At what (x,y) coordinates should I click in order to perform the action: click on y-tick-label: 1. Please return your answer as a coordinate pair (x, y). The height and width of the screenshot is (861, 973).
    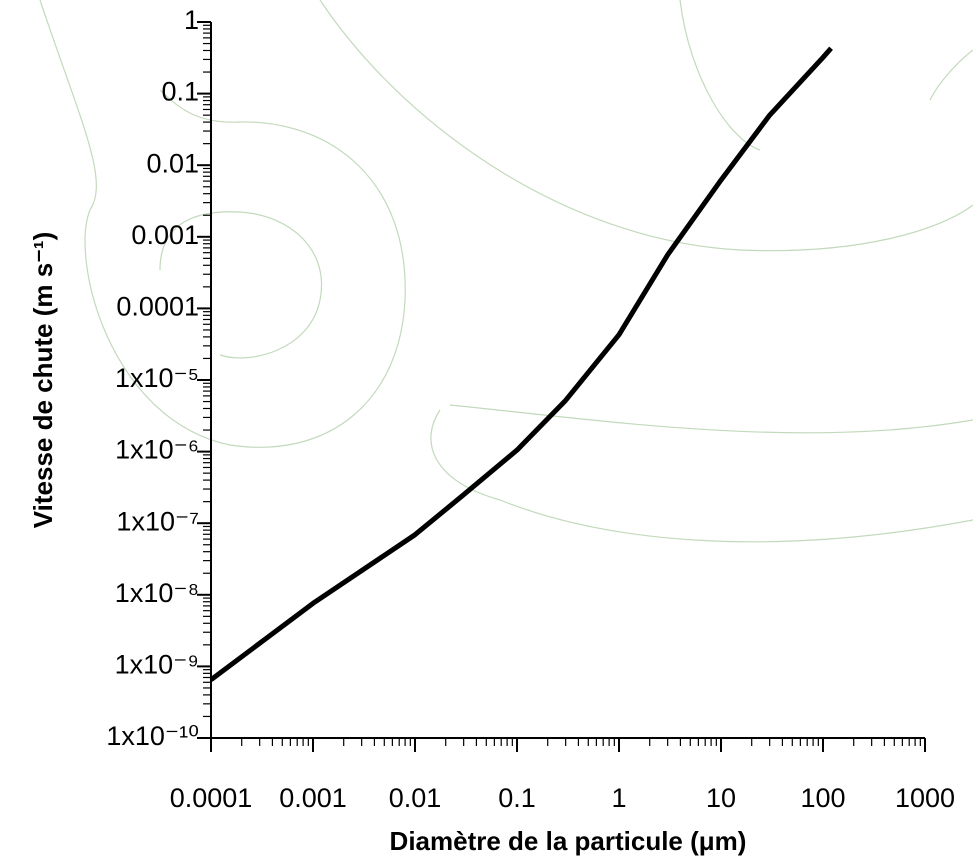
    Looking at the image, I should click on (191, 20).